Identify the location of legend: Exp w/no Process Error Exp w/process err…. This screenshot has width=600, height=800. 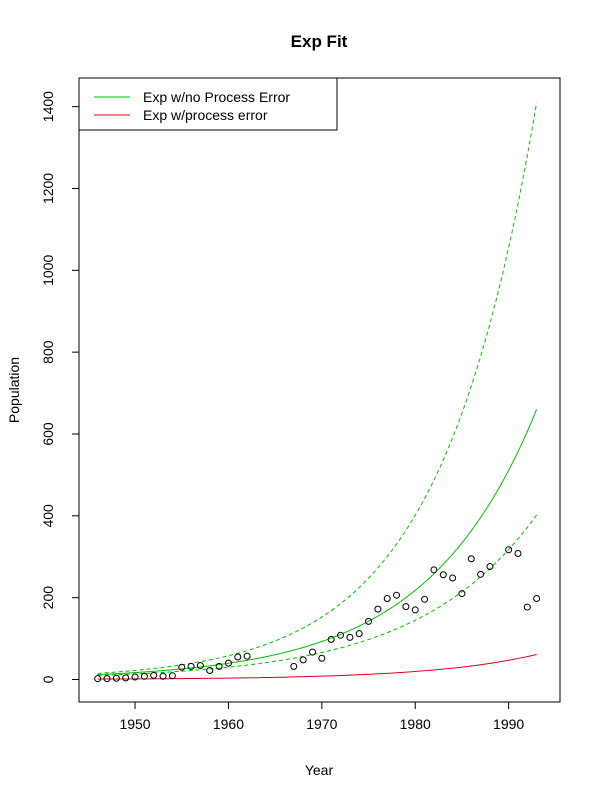
(208, 104).